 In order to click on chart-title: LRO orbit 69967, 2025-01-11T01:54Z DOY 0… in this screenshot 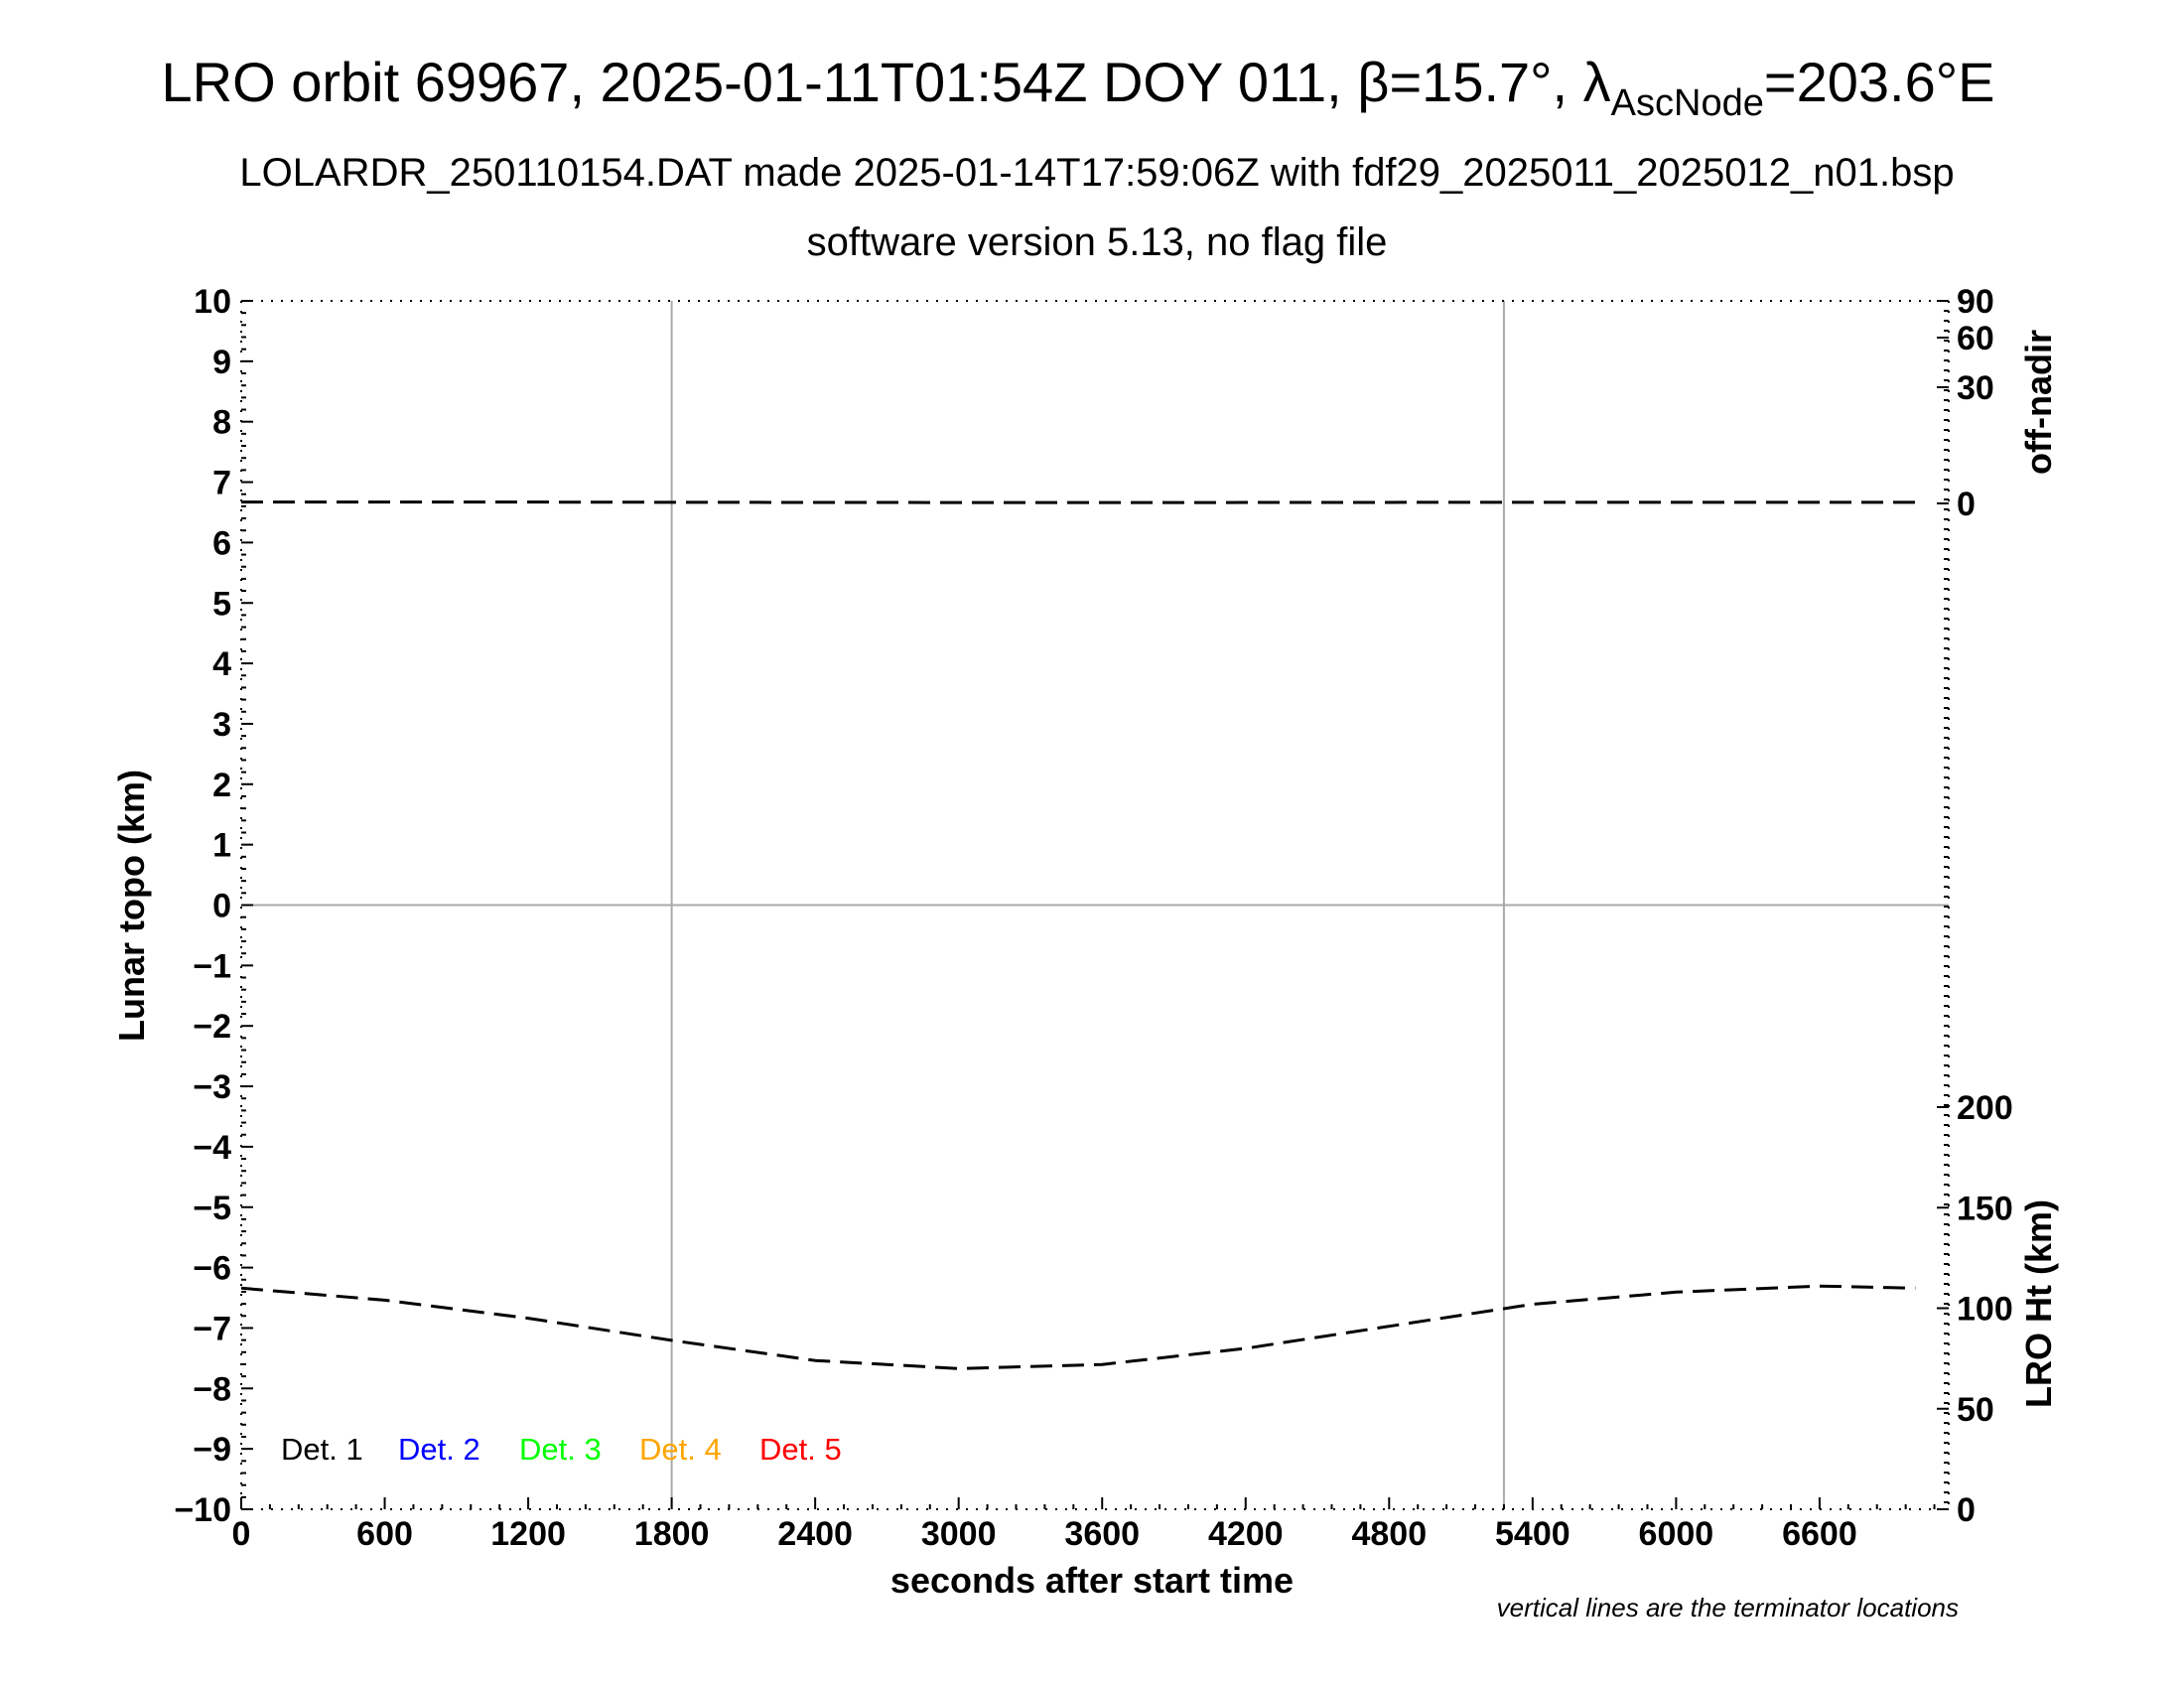, I will do `click(1078, 87)`.